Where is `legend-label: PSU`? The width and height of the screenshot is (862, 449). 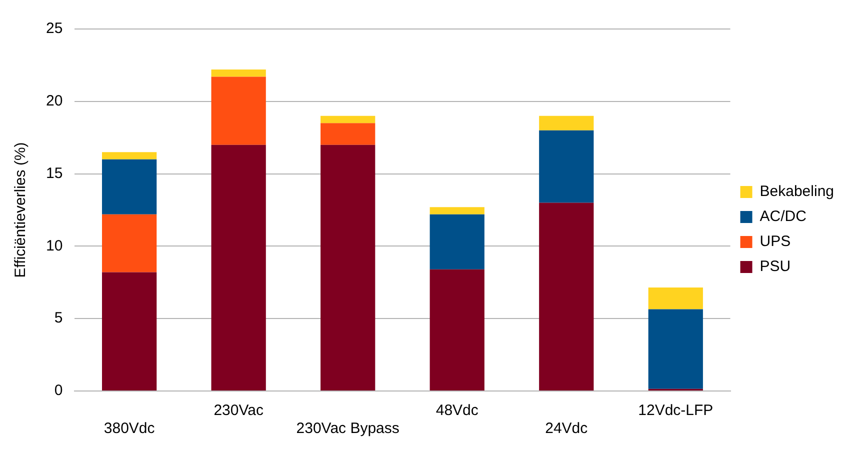 legend-label: PSU is located at coordinates (775, 267).